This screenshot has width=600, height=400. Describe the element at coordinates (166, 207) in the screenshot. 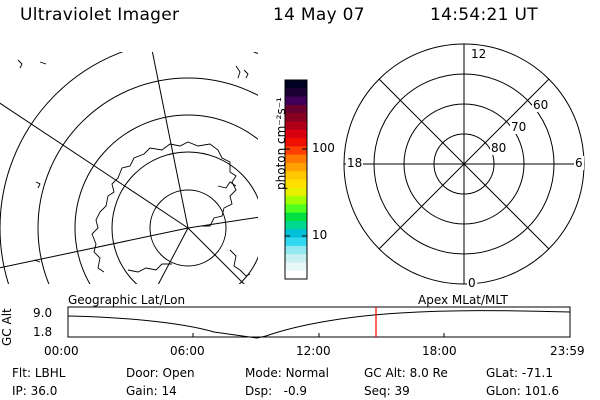

I see `coastline` at that location.